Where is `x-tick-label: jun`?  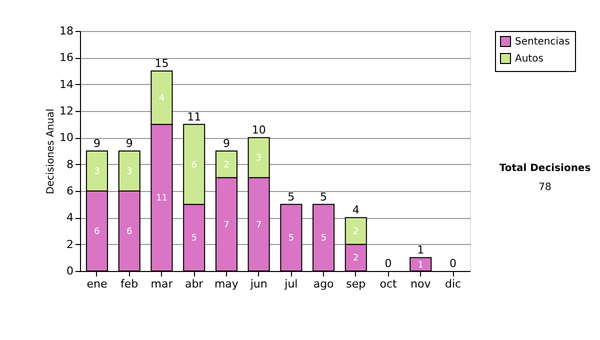 x-tick-label: jun is located at coordinates (258, 284).